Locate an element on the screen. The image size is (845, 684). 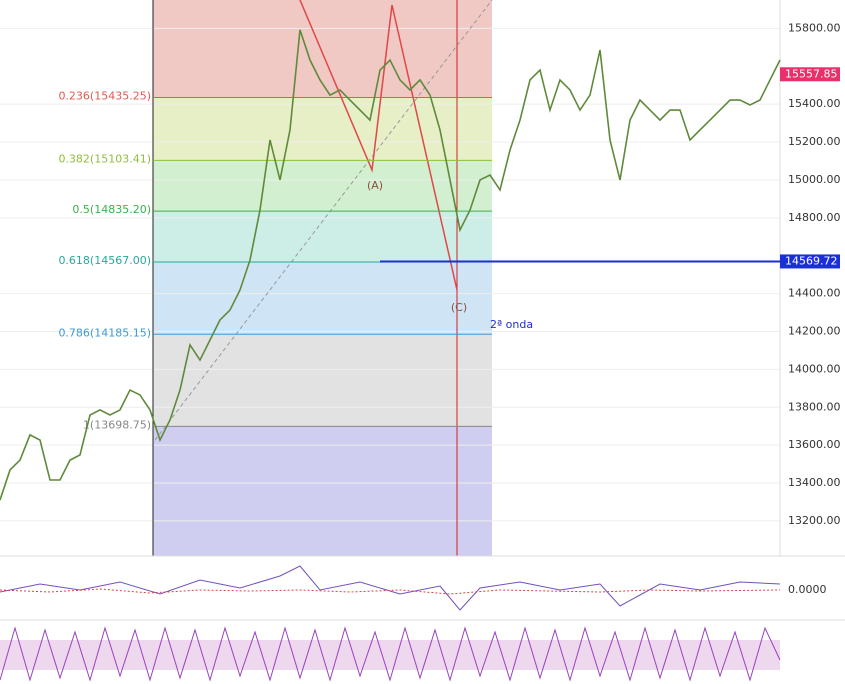
macd-line is located at coordinates (390, 588).